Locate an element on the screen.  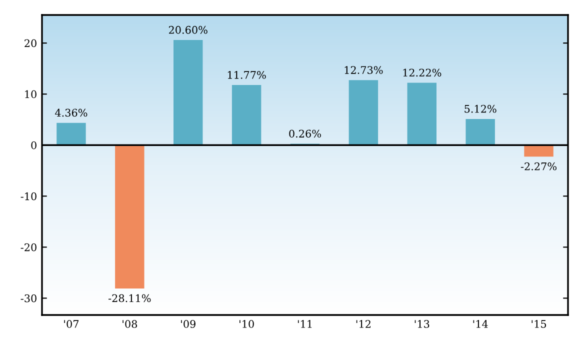
y-tick-label: -20 is located at coordinates (28, 247).